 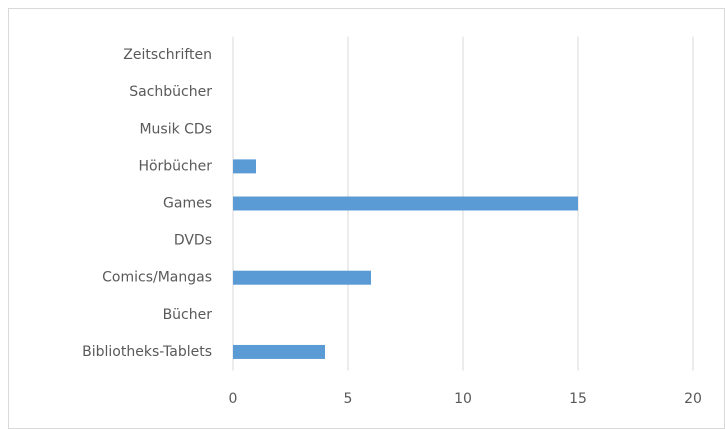 What do you see at coordinates (157, 278) in the screenshot?
I see `y-tick-label: Comics/Mangas` at bounding box center [157, 278].